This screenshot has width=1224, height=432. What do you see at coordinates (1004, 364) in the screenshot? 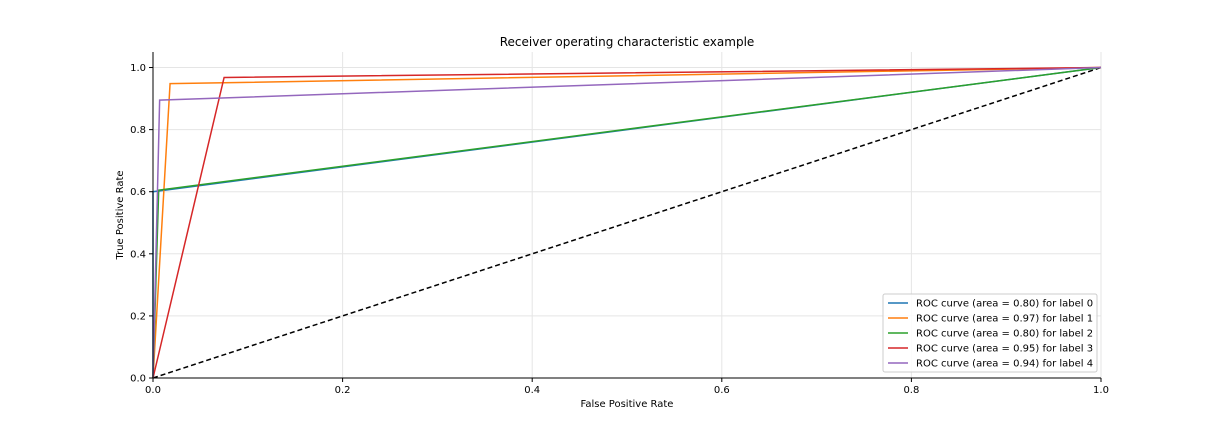
I see `legend-entry-label-4: ROC curve (area = 0.94) for label 4` at bounding box center [1004, 364].